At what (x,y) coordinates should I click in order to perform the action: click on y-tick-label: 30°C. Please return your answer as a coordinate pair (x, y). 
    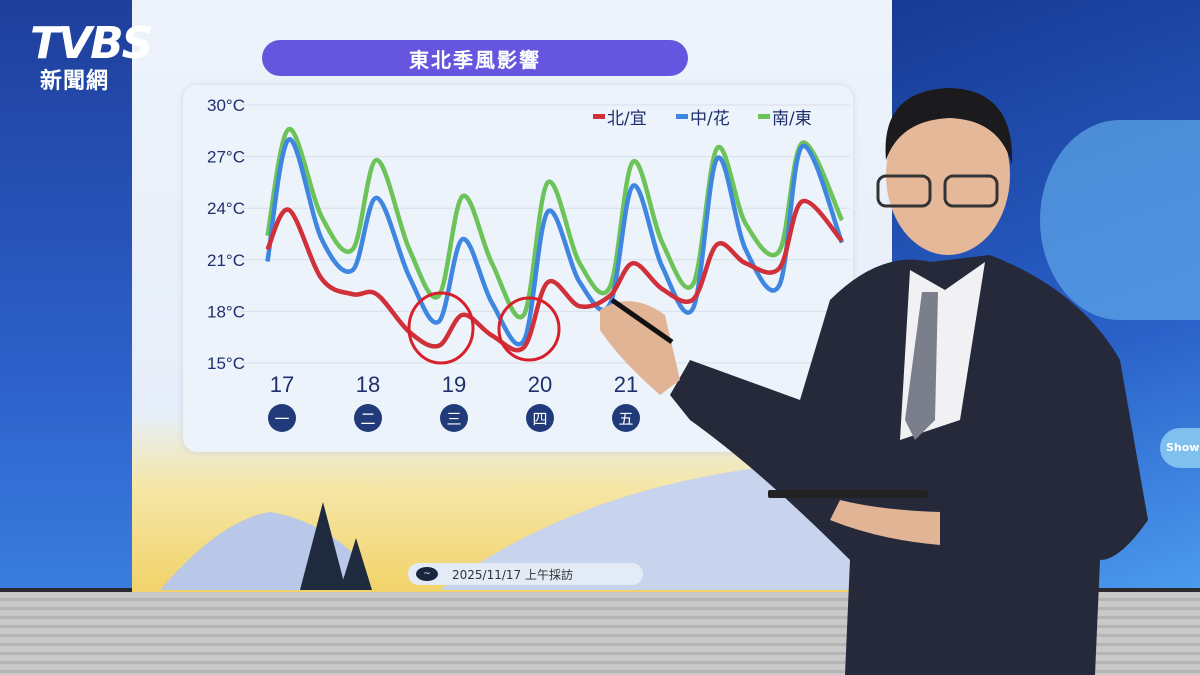
    Looking at the image, I should click on (226, 105).